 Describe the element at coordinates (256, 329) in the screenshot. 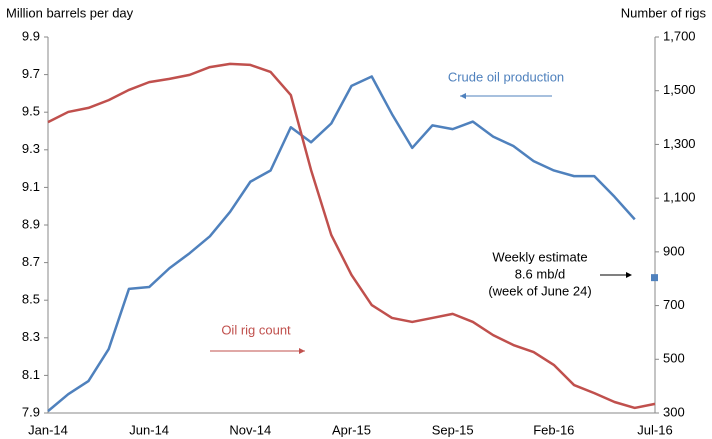

I see `series-label: Oil rig count` at that location.